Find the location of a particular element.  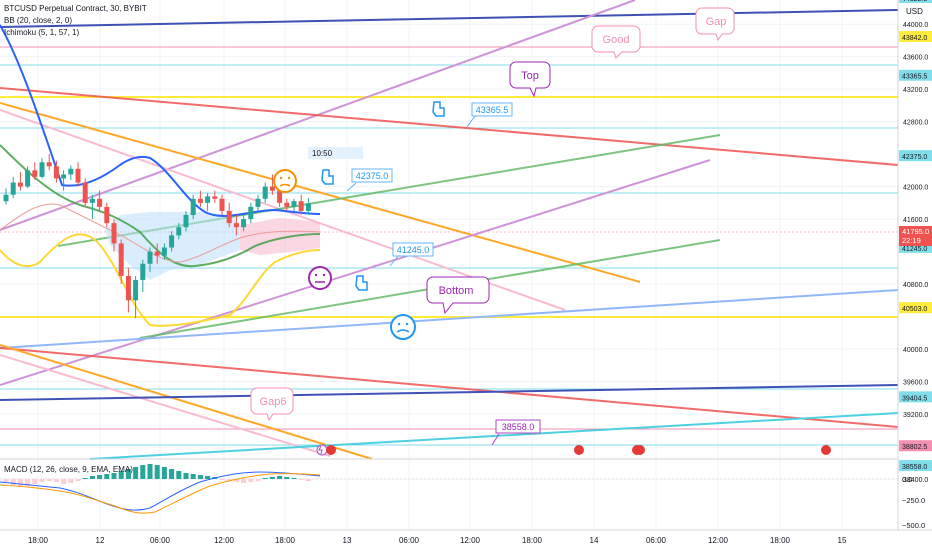

trendline-navy-bottom is located at coordinates (449, 392).